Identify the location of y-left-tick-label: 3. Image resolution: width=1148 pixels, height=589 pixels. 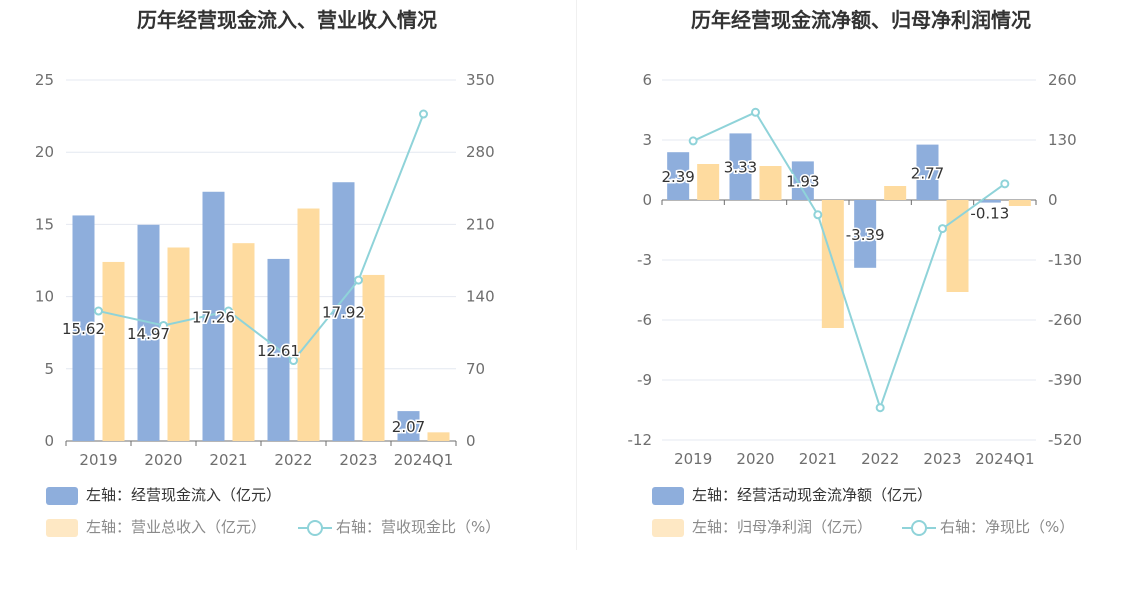
(647, 140).